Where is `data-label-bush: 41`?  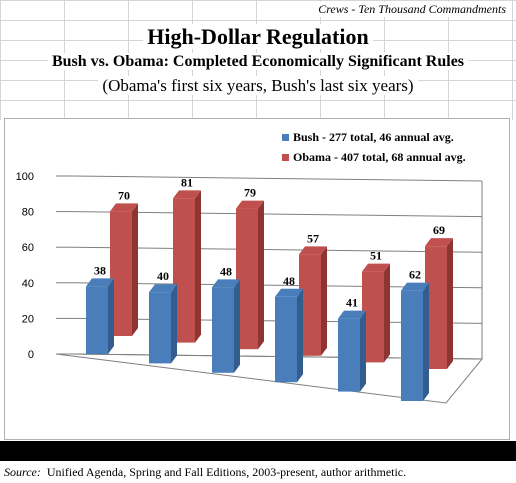 data-label-bush: 41 is located at coordinates (352, 303).